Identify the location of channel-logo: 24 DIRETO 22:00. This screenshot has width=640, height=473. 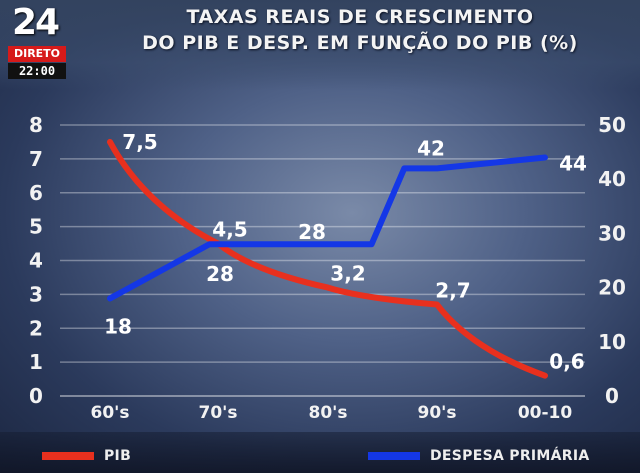
(35, 40).